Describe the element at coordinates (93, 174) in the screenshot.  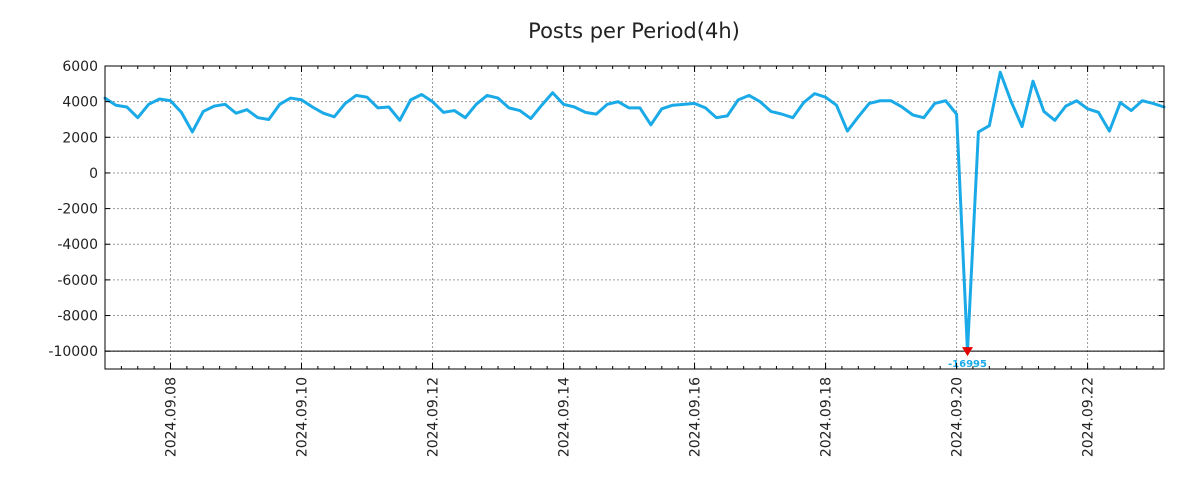
I see `y-tick-label: 0` at that location.